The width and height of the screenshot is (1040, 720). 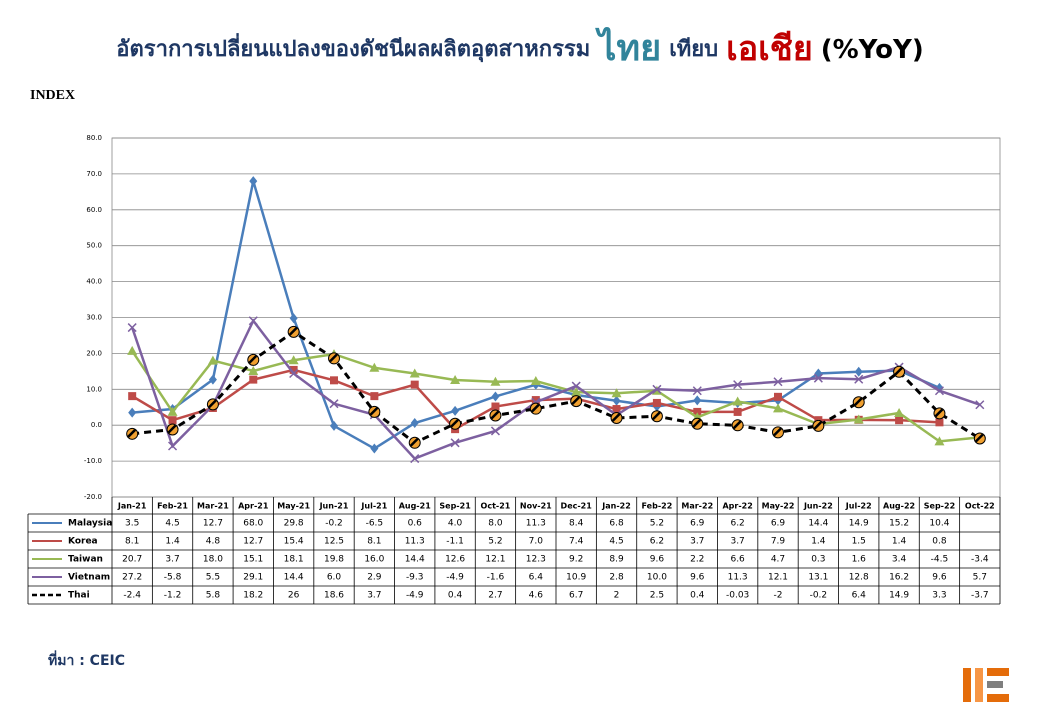 I want to click on legend-label: Taiwan, so click(x=85, y=560).